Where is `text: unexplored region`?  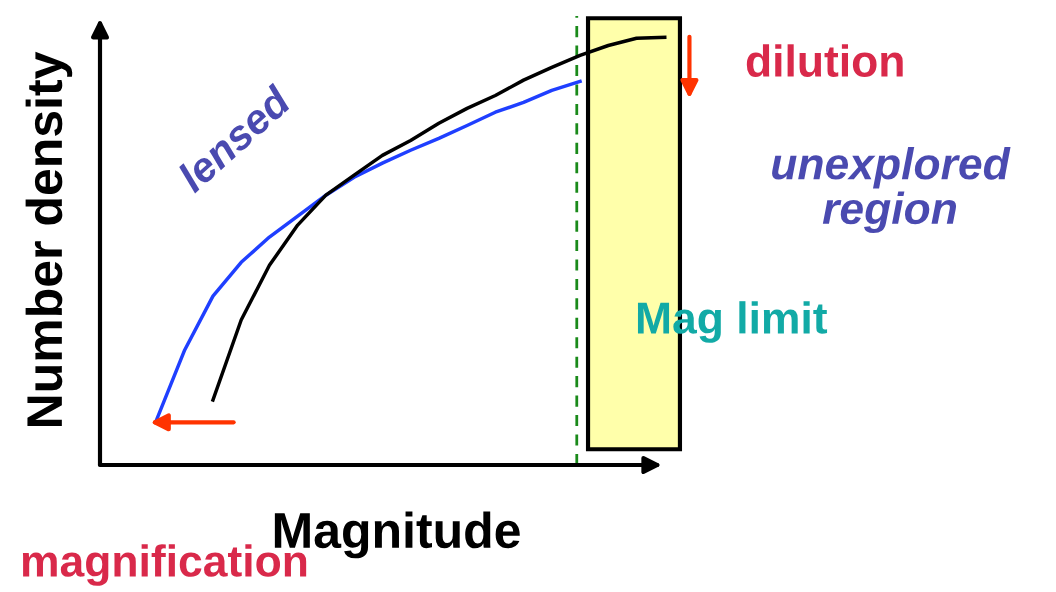
text: unexplored region is located at coordinates (891, 190).